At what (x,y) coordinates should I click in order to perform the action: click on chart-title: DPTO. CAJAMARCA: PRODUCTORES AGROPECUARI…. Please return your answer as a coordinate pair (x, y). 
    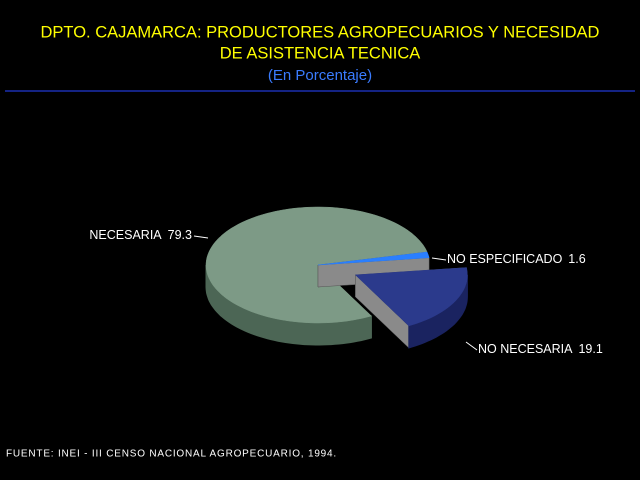
    Looking at the image, I should click on (320, 32).